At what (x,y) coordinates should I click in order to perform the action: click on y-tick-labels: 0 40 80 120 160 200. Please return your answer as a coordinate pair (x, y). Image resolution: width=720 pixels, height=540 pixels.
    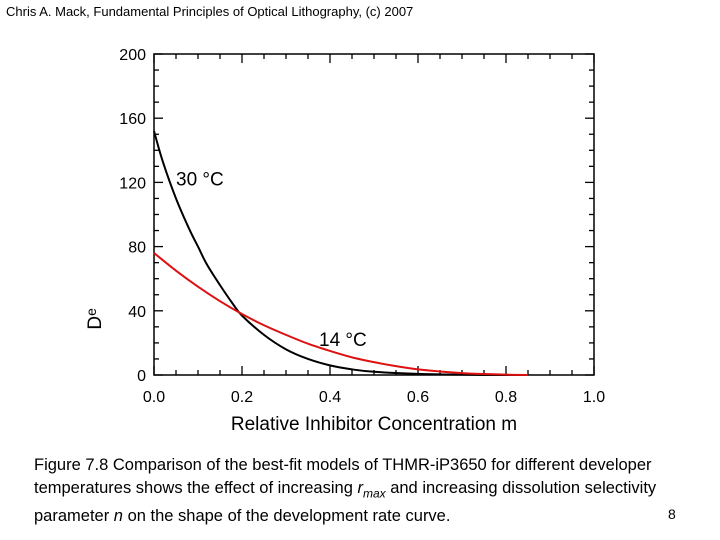
    Looking at the image, I should click on (132, 216).